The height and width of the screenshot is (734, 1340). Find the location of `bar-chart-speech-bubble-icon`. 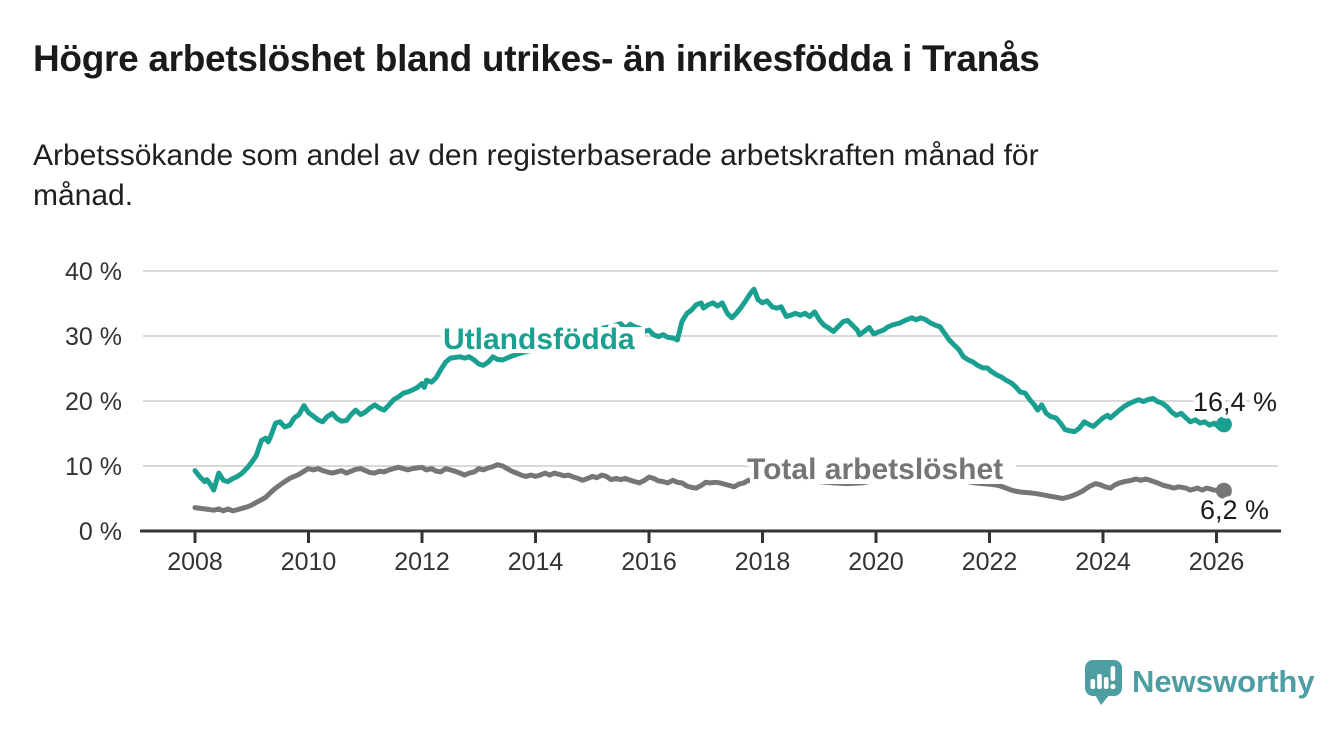

bar-chart-speech-bubble-icon is located at coordinates (1103, 682).